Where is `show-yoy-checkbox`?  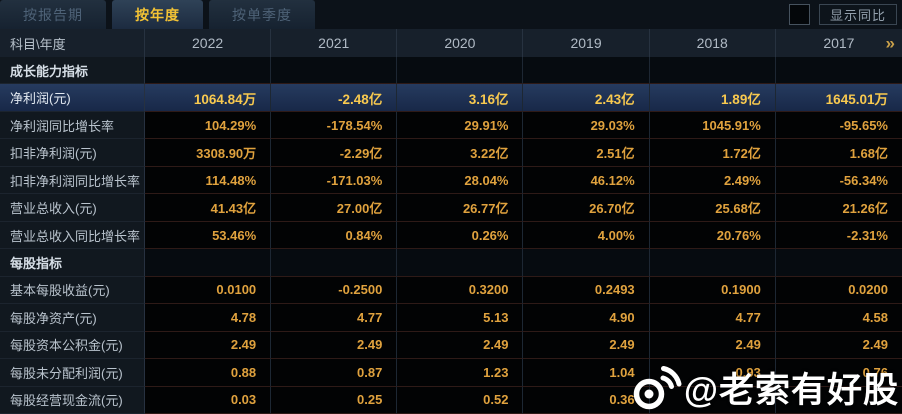
show-yoy-checkbox is located at coordinates (799, 14).